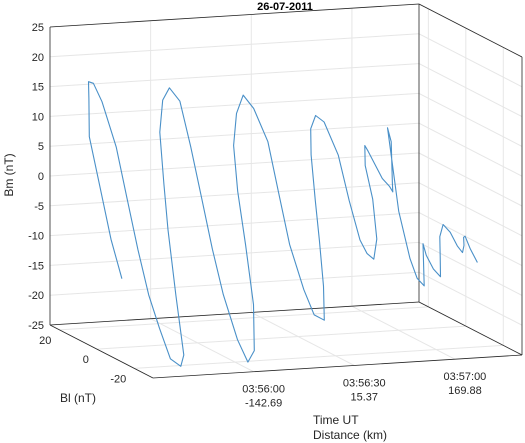 The width and height of the screenshot is (525, 443). I want to click on distance-tick-label: 15.37, so click(365, 397).